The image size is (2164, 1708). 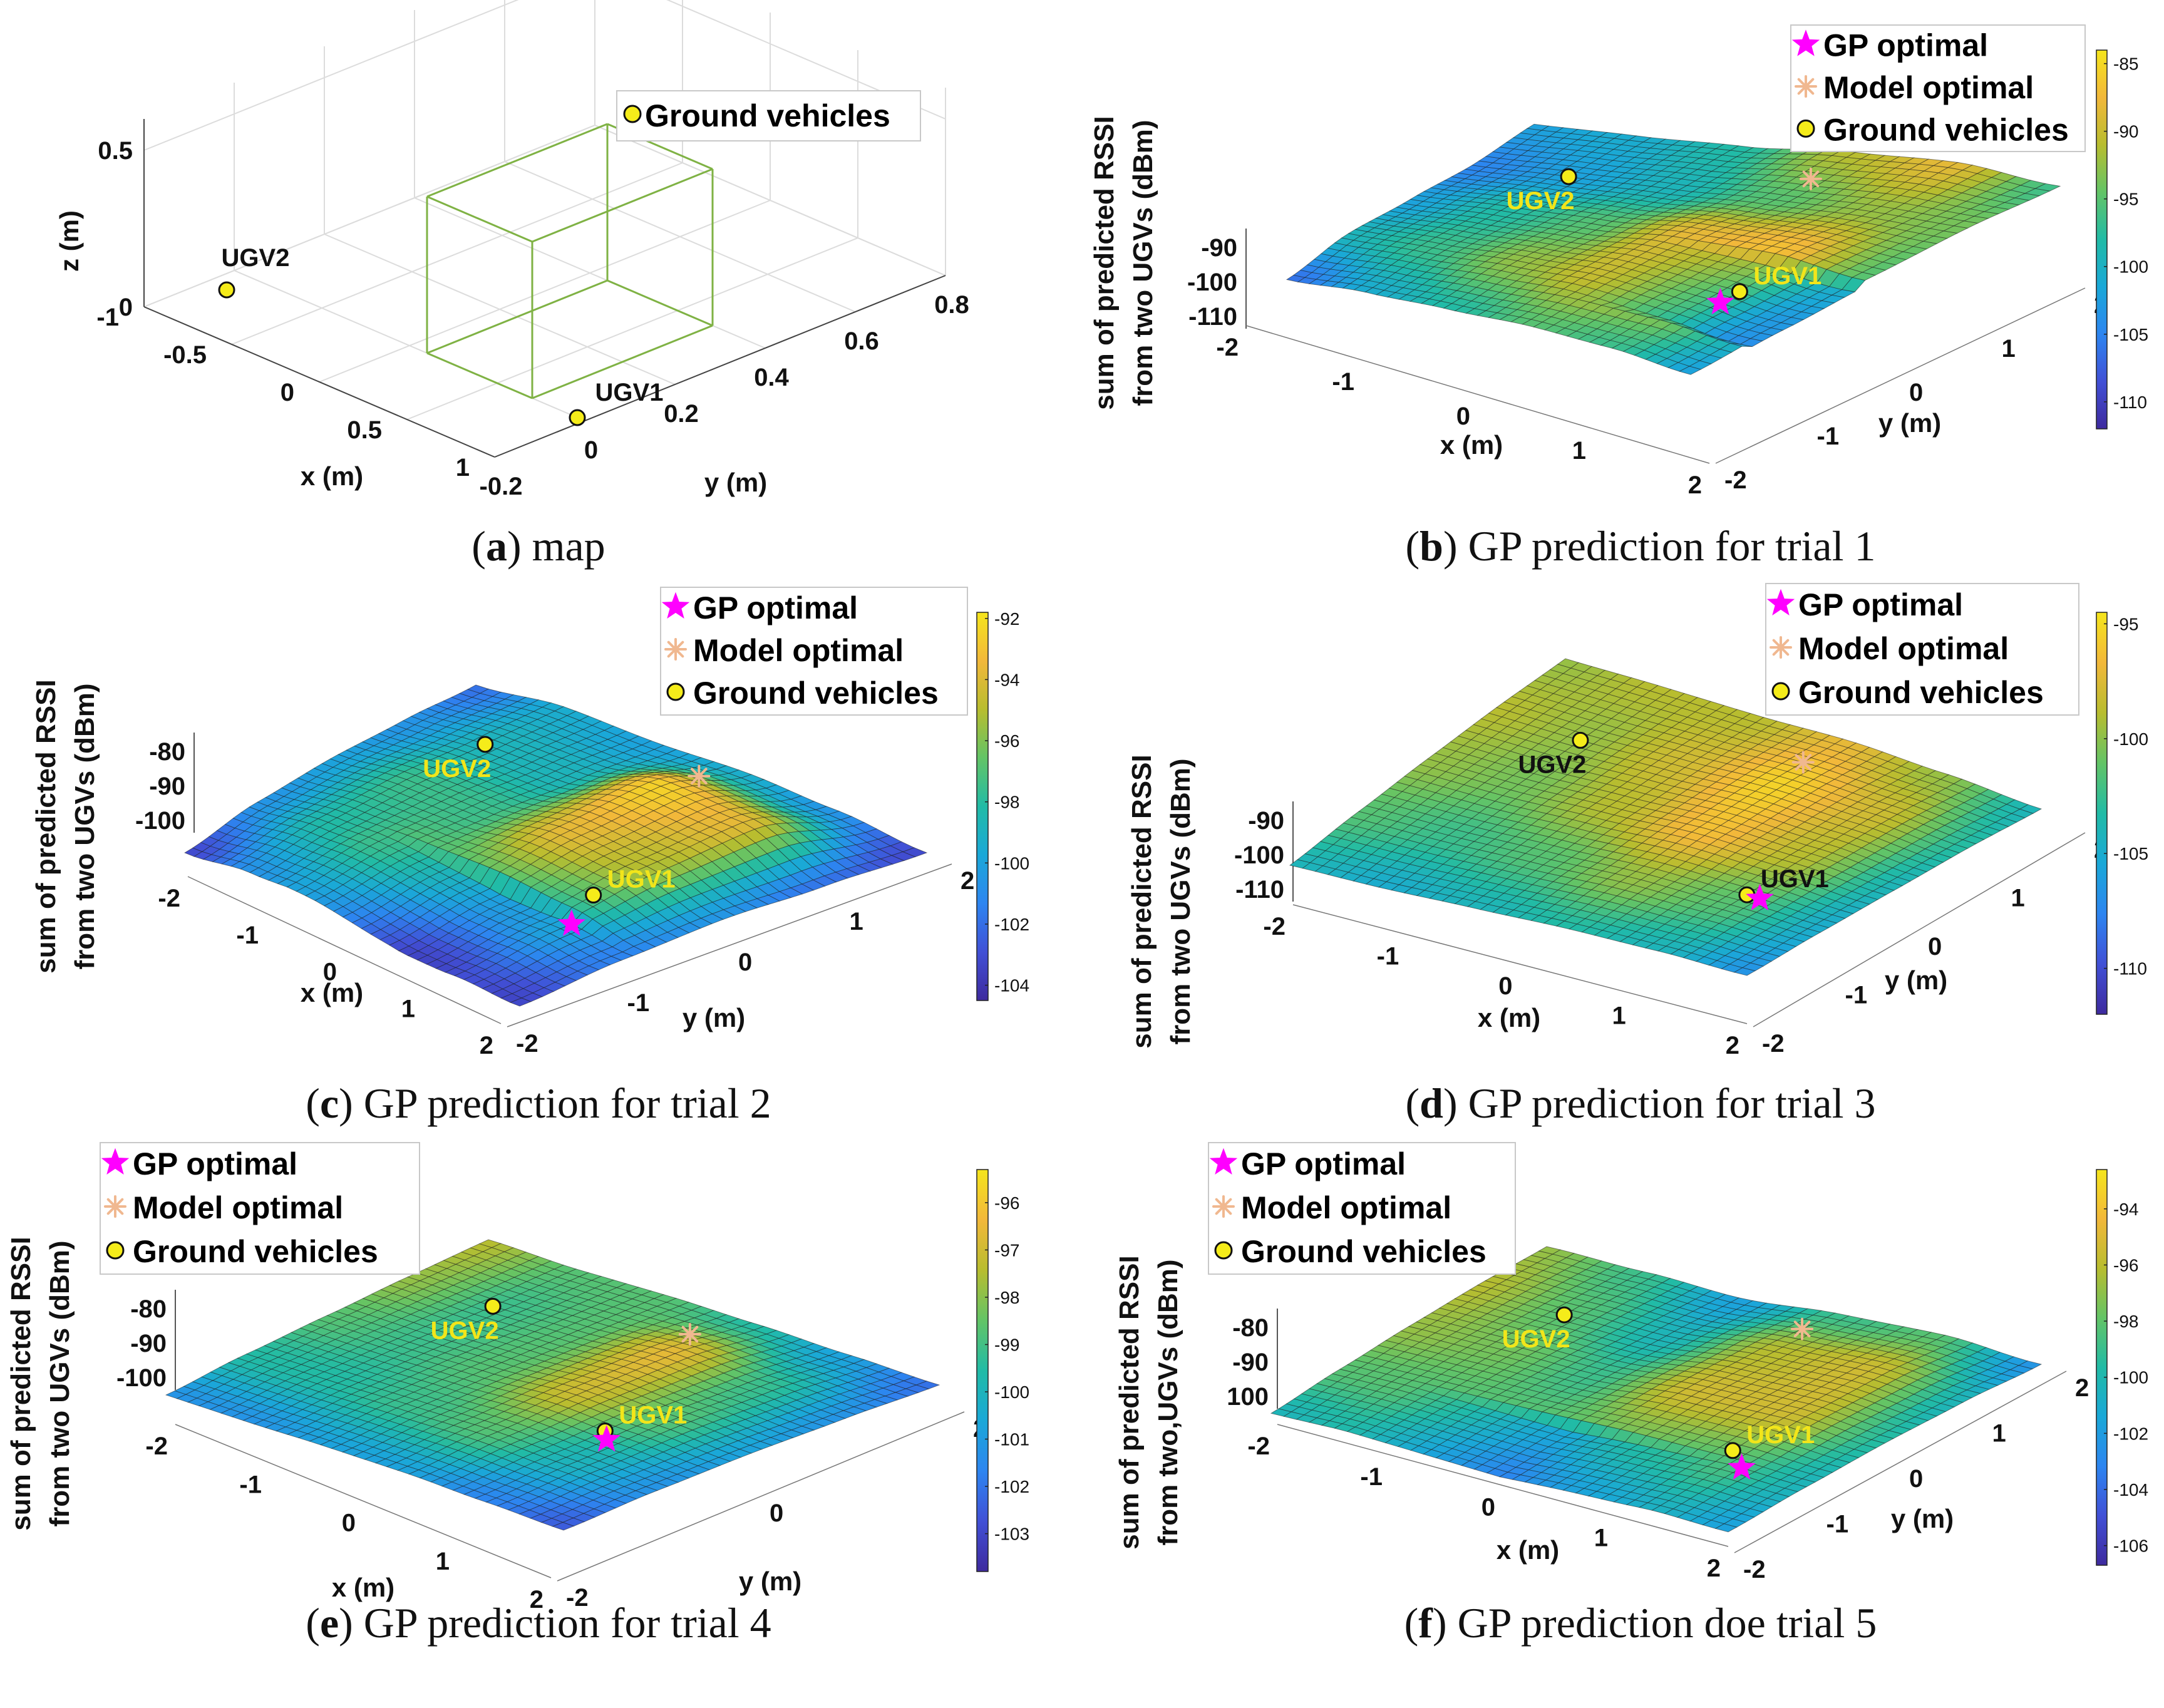 I want to click on legend-label: Model optimal, so click(x=799, y=650).